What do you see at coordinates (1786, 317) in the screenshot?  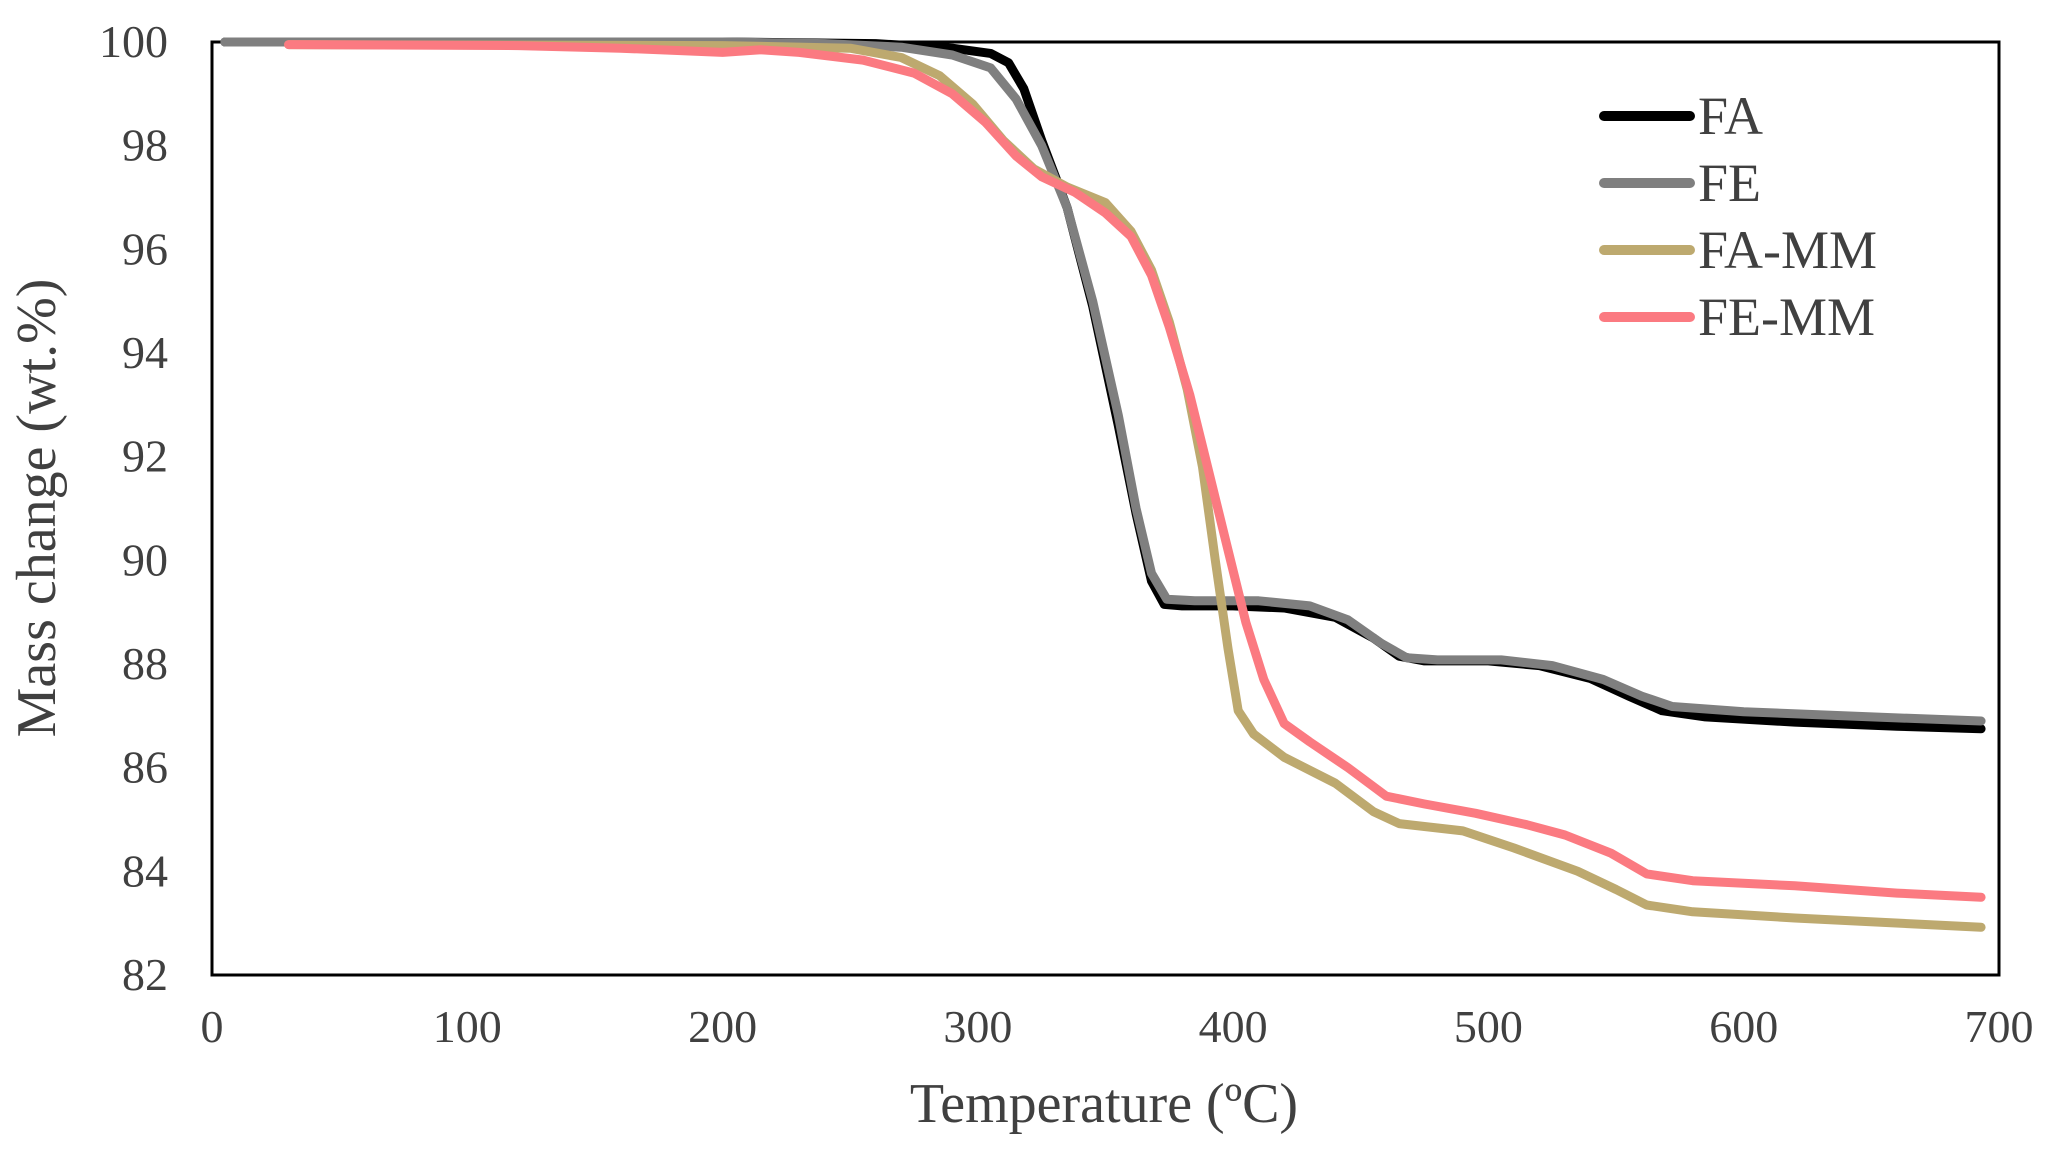 I see `legend-label-fe-mm: FE-MM` at bounding box center [1786, 317].